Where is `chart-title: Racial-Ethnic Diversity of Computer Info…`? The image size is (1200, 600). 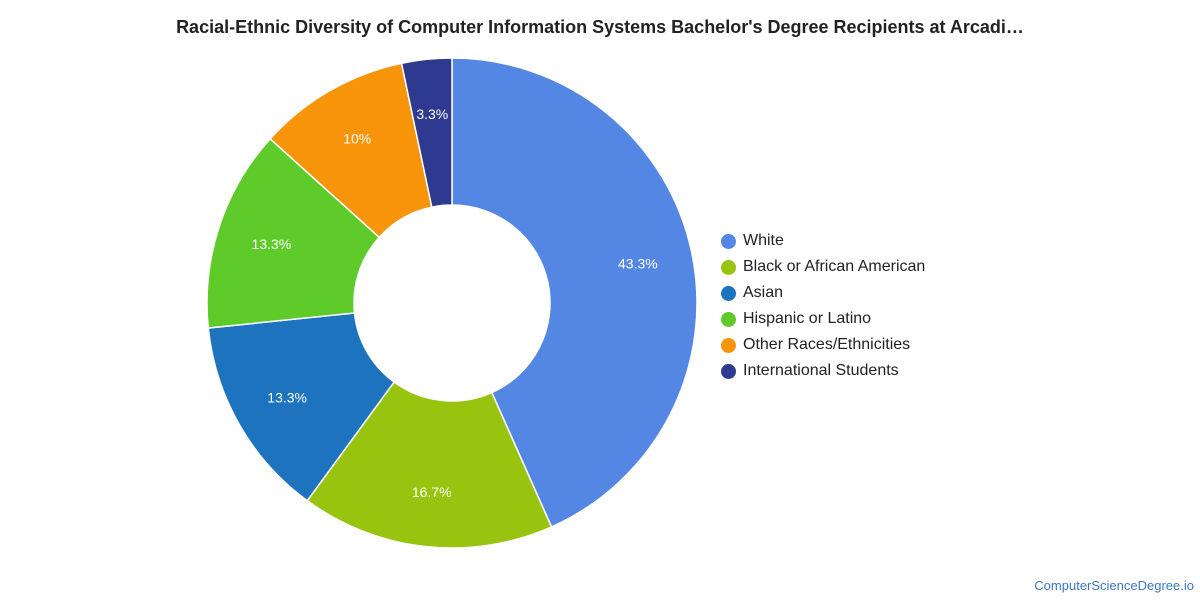
chart-title: Racial-Ethnic Diversity of Computer Info… is located at coordinates (600, 27).